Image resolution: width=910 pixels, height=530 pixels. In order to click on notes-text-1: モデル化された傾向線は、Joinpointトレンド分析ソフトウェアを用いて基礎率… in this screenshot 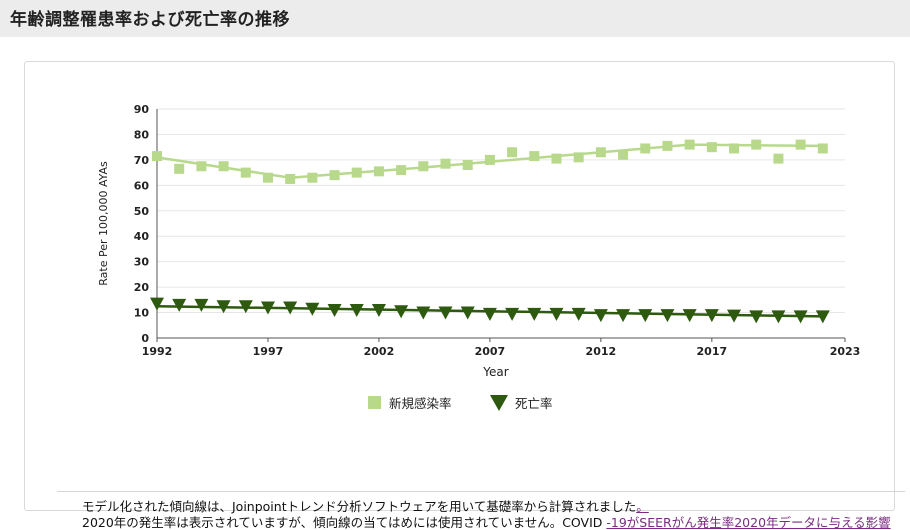, I will do `click(359, 506)`.